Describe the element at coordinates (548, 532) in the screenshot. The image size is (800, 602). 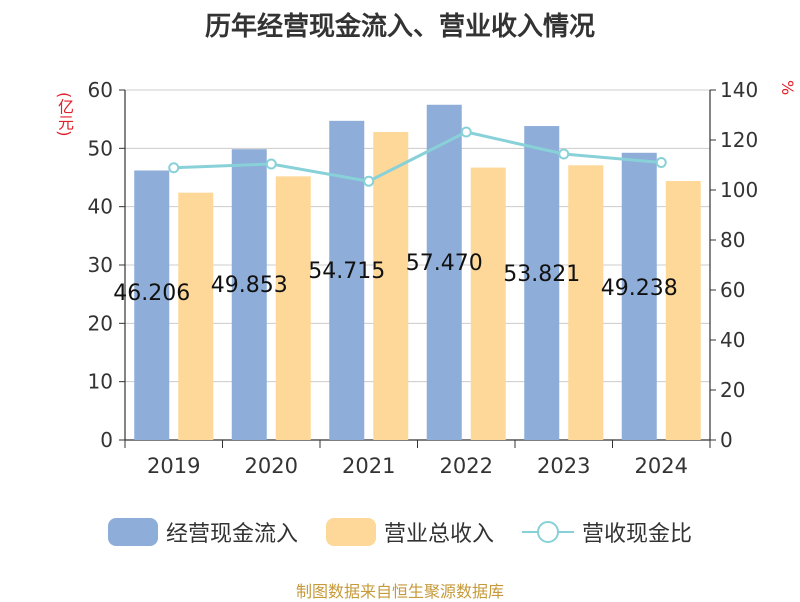
I see `legend-swatch-cash-ratio` at that location.